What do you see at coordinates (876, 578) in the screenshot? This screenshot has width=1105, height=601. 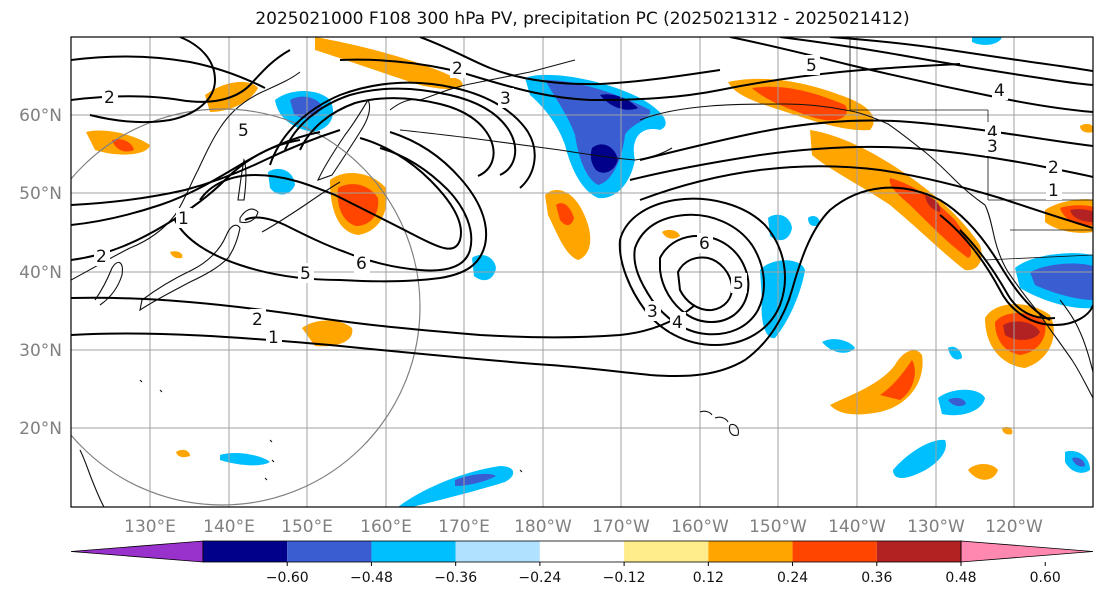 I see `colorbar-tick-label: 0.36` at bounding box center [876, 578].